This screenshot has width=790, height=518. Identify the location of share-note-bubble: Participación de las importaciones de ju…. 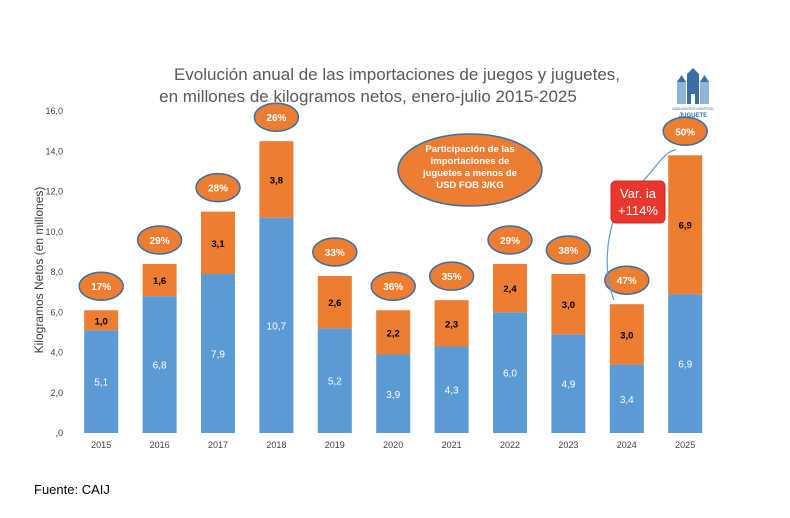
(470, 170).